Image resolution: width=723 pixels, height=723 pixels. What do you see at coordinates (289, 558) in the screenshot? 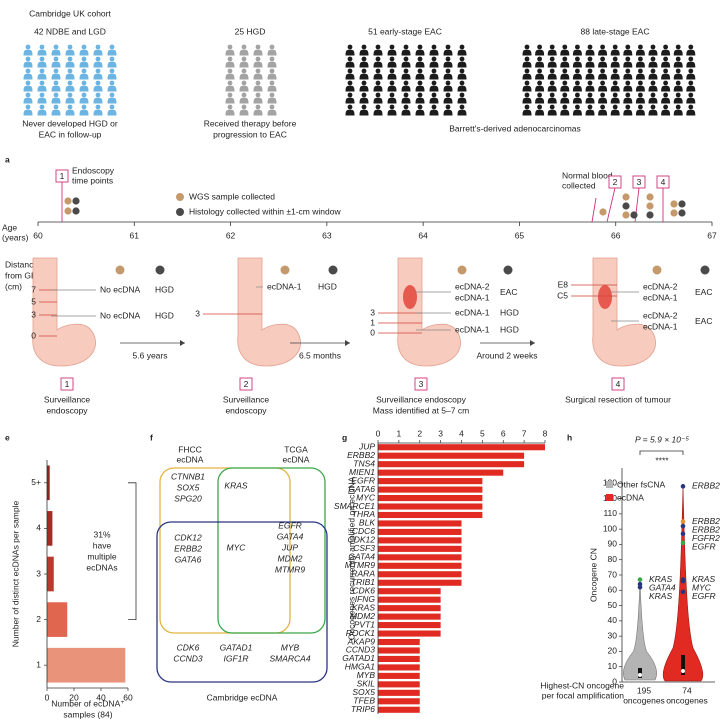
I see `gene: MDM2` at bounding box center [289, 558].